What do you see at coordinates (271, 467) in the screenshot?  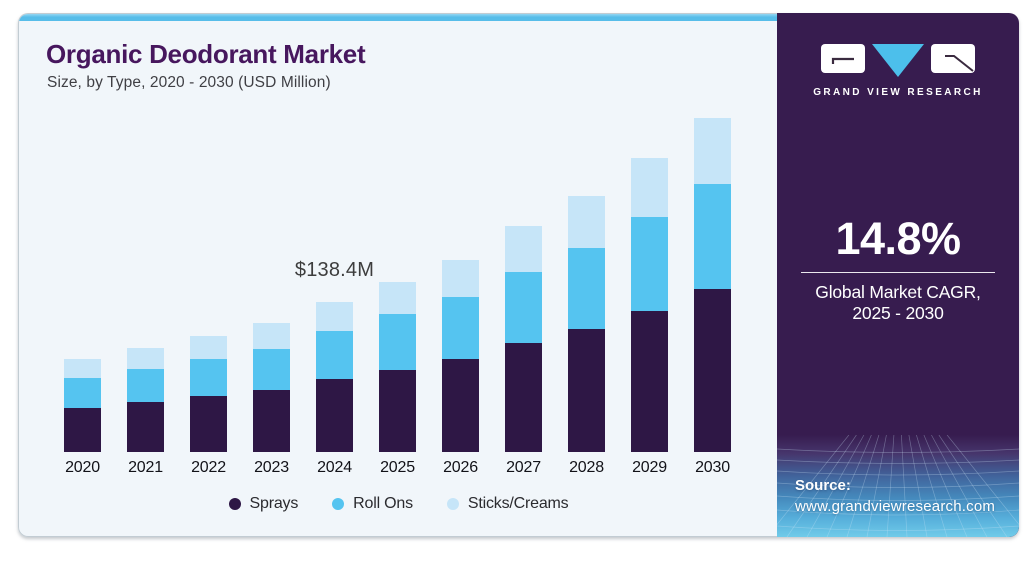 I see `x-axis-label-2023: 2023` at bounding box center [271, 467].